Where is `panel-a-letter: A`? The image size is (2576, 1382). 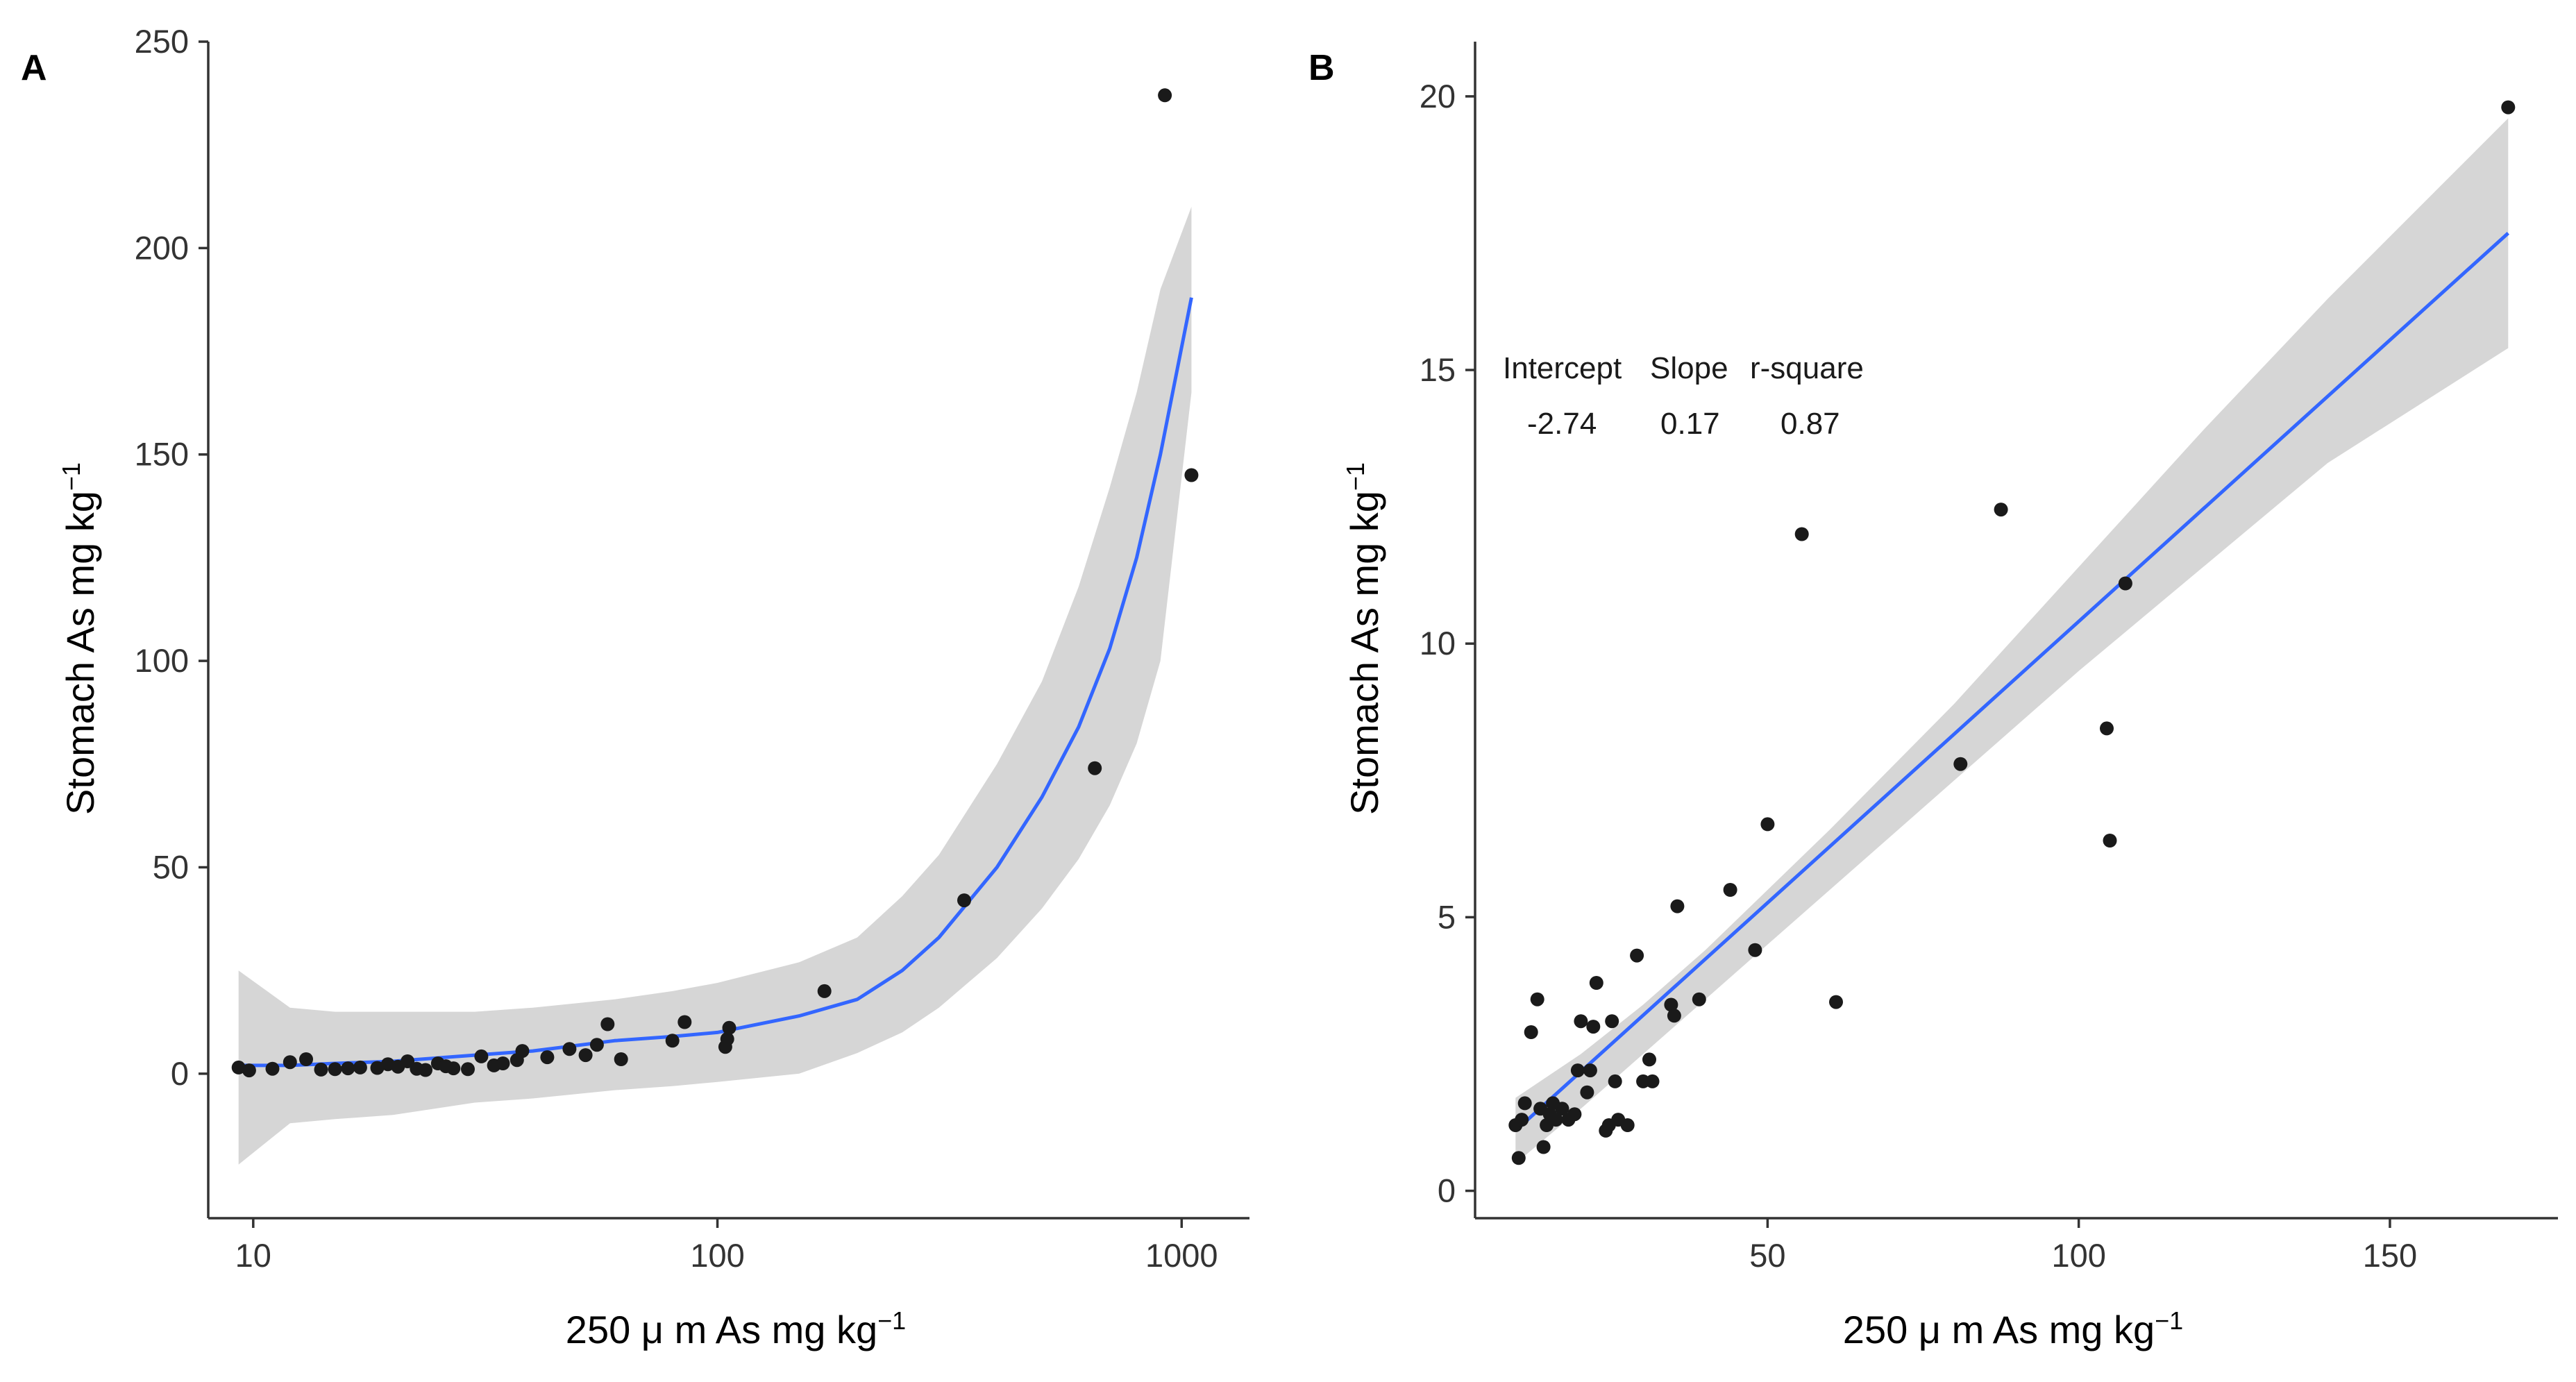
panel-a-letter: A is located at coordinates (34, 68).